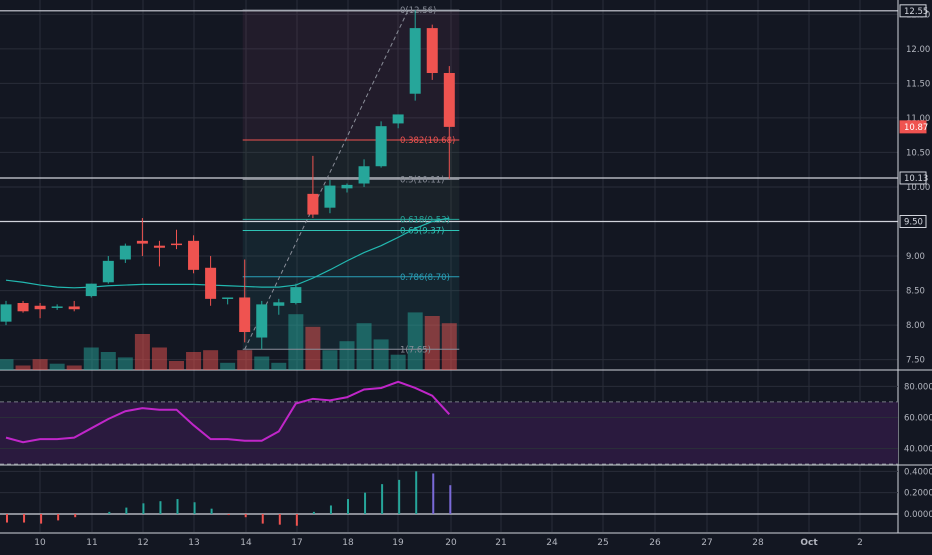 The height and width of the screenshot is (555, 932). Describe the element at coordinates (552, 543) in the screenshot. I see `x-axis-label: 24` at that location.